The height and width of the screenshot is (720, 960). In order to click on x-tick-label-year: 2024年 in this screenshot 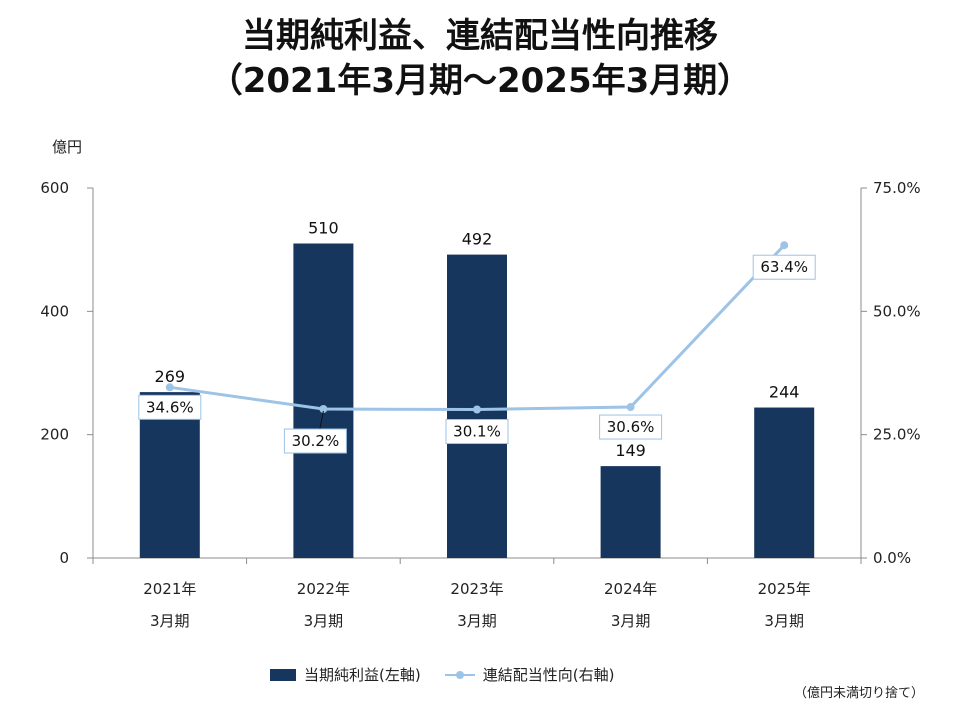, I will do `click(630, 589)`.